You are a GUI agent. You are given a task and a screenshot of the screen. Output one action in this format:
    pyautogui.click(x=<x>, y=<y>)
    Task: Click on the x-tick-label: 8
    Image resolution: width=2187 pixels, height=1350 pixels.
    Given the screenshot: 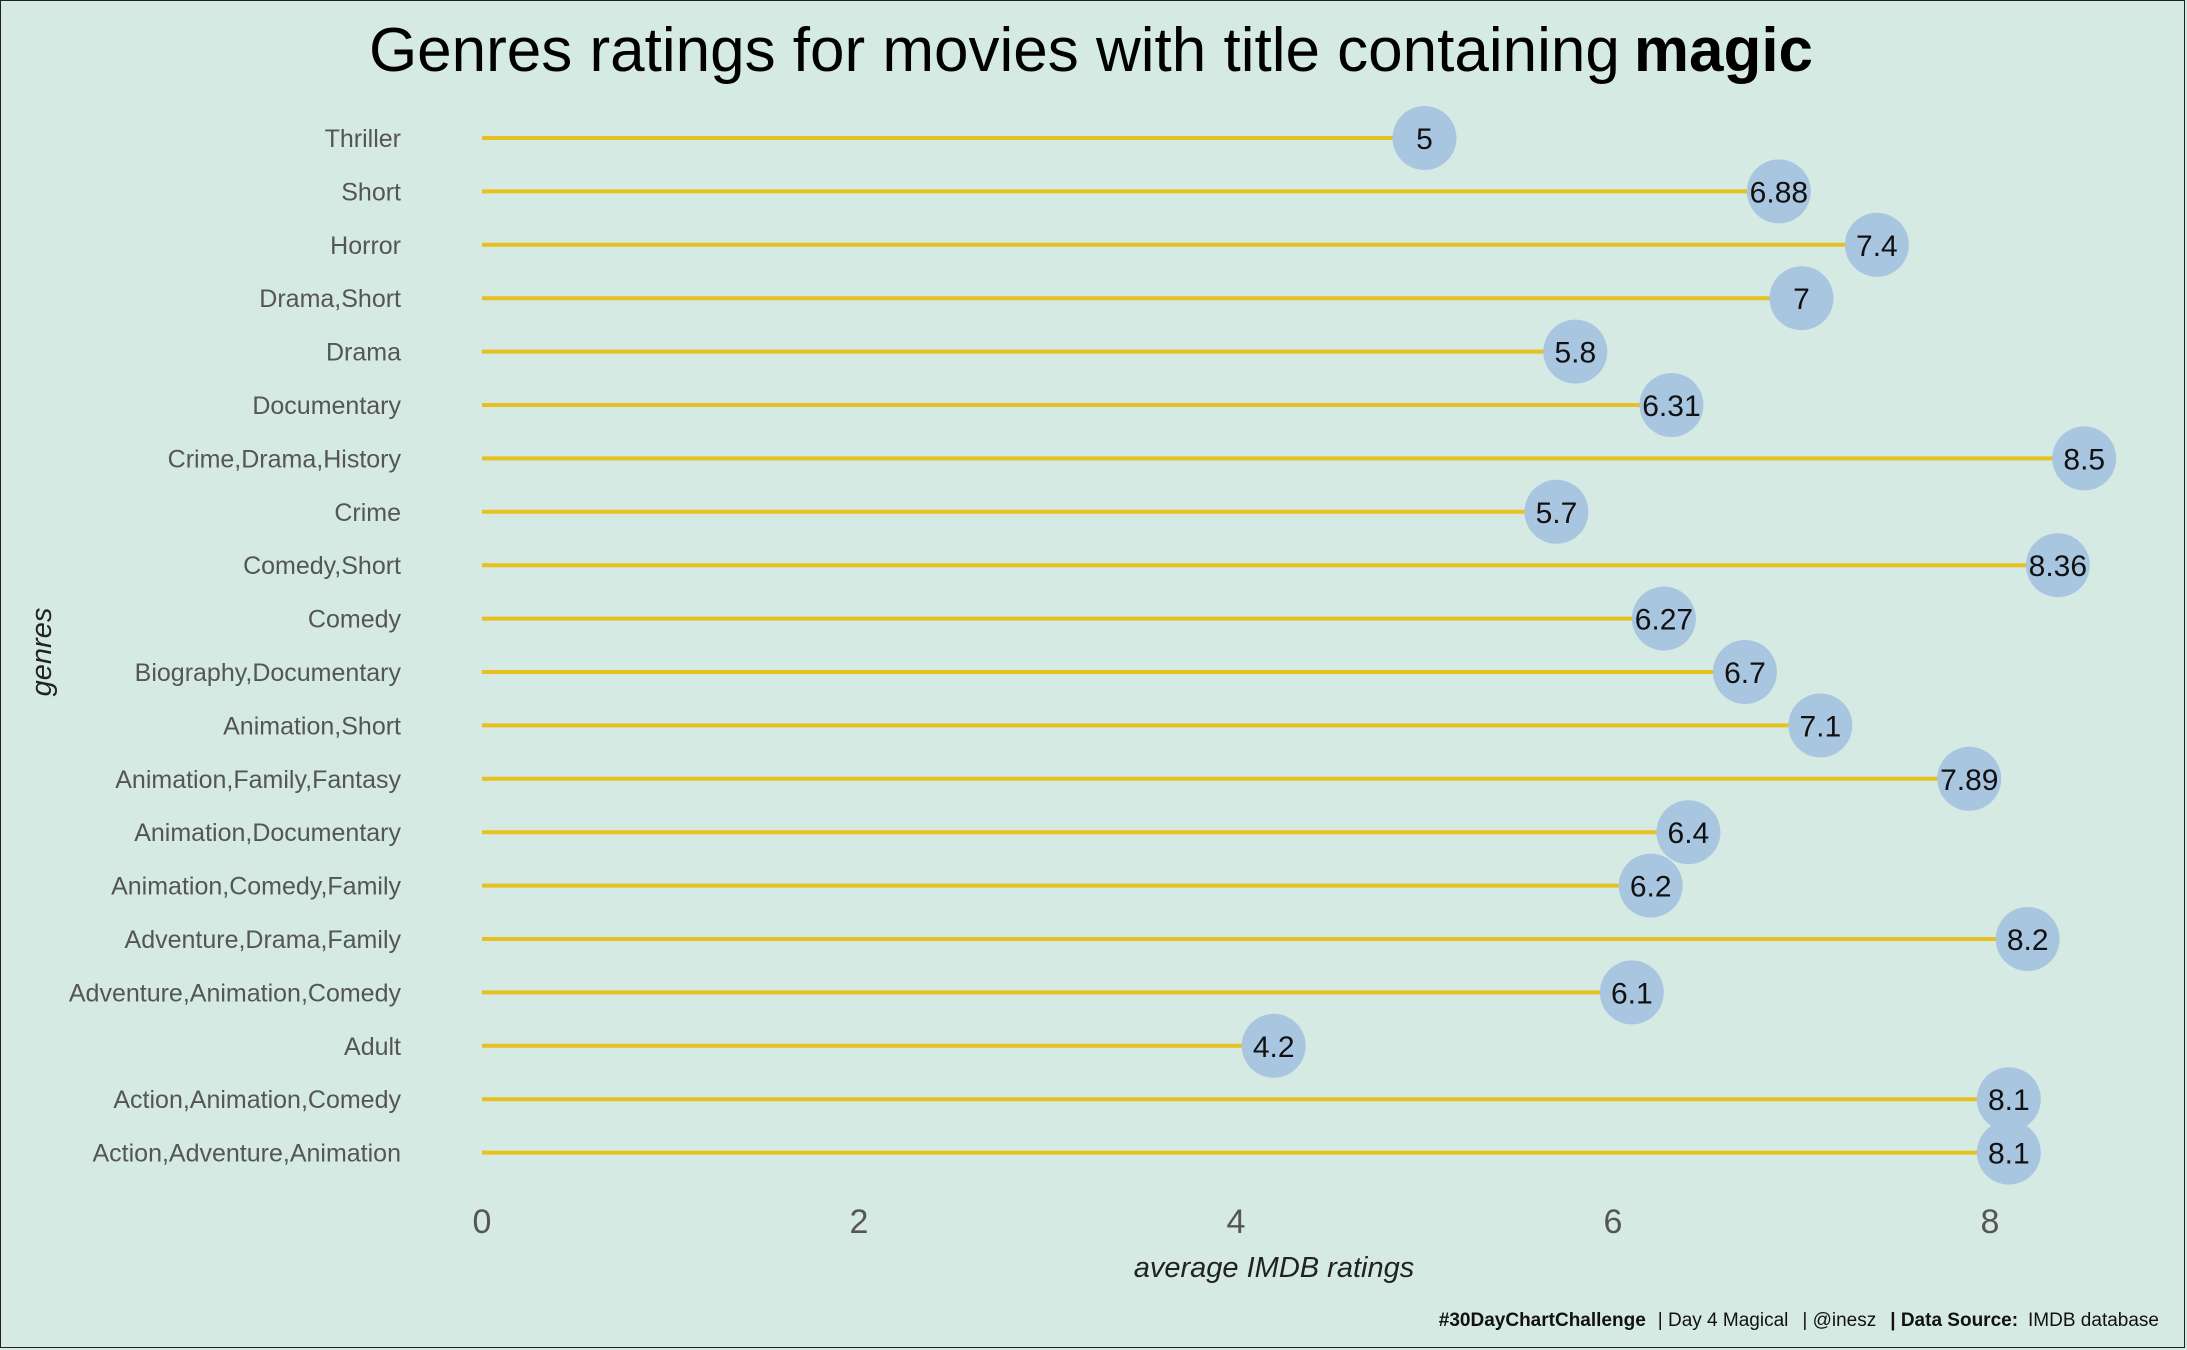 What is the action you would take?
    pyautogui.click(x=1990, y=1222)
    